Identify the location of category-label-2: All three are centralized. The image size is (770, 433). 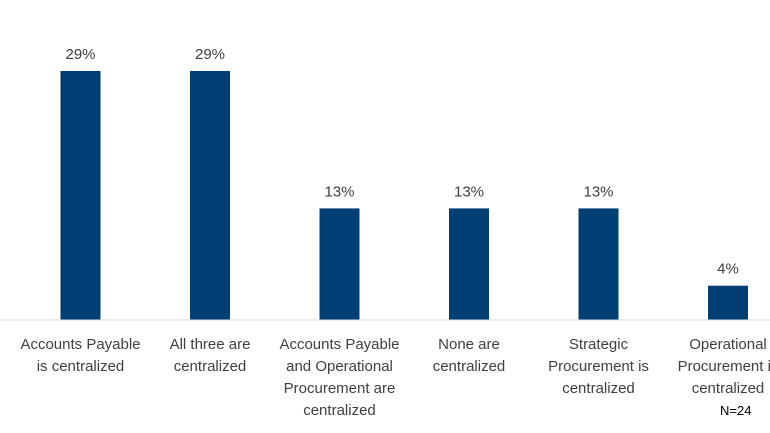
(210, 355).